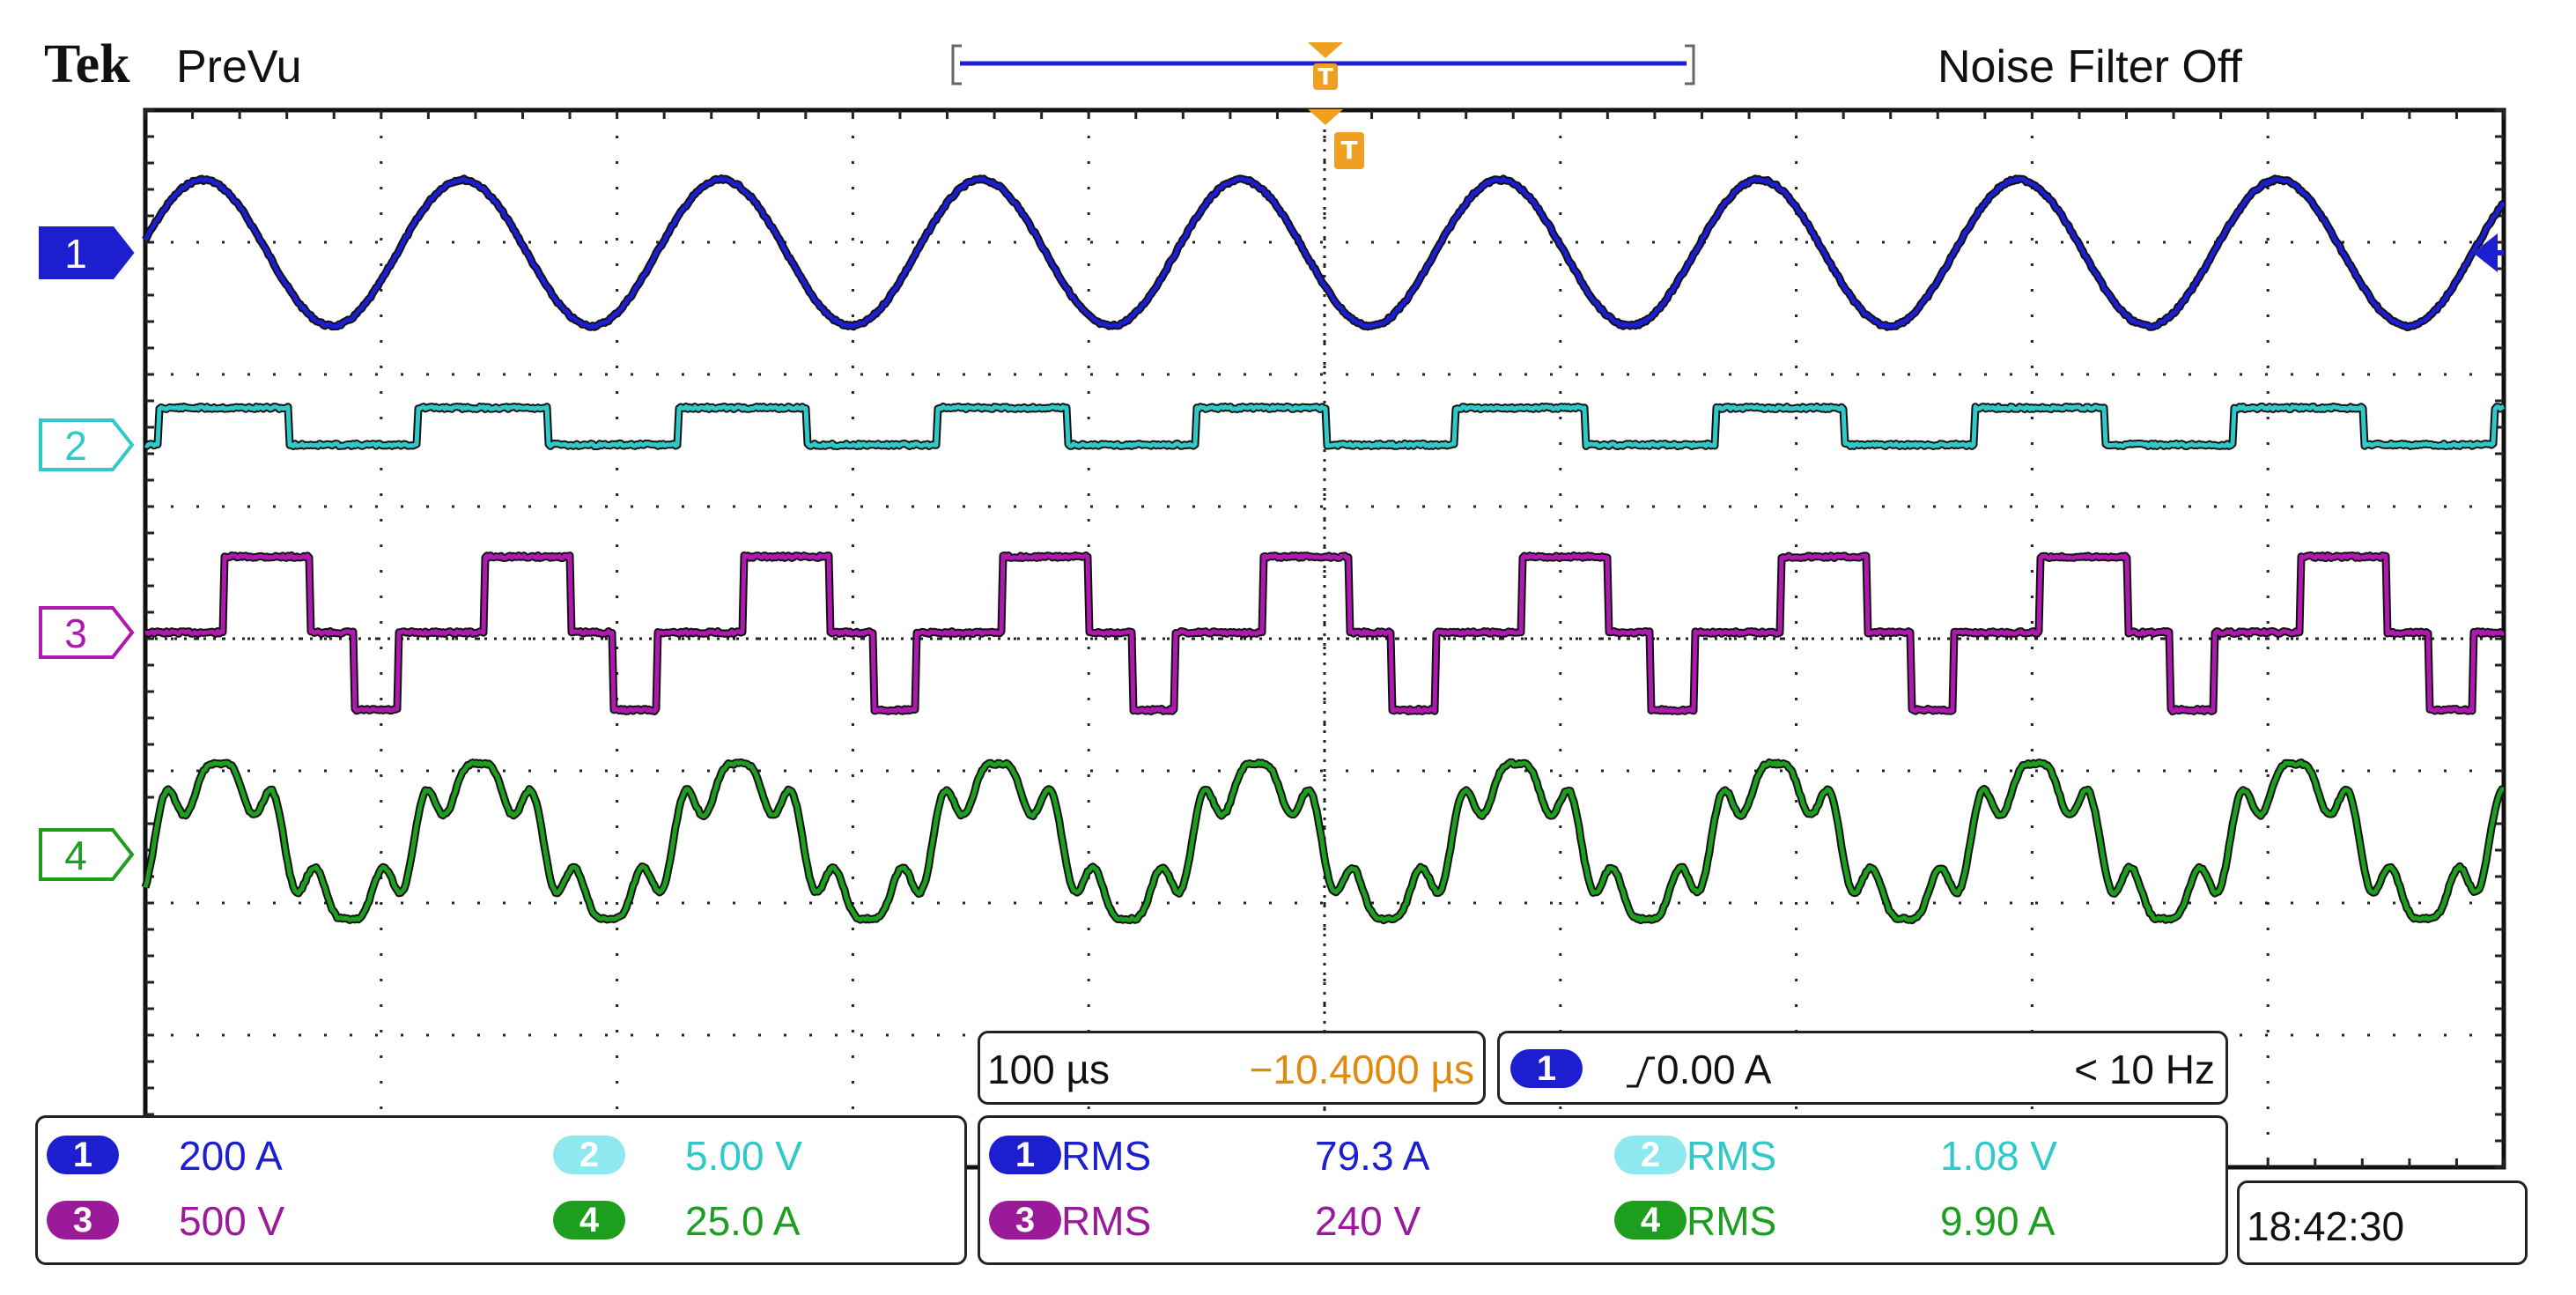 The height and width of the screenshot is (1295, 2576). I want to click on trigger-channel-badge: 1, so click(1546, 1068).